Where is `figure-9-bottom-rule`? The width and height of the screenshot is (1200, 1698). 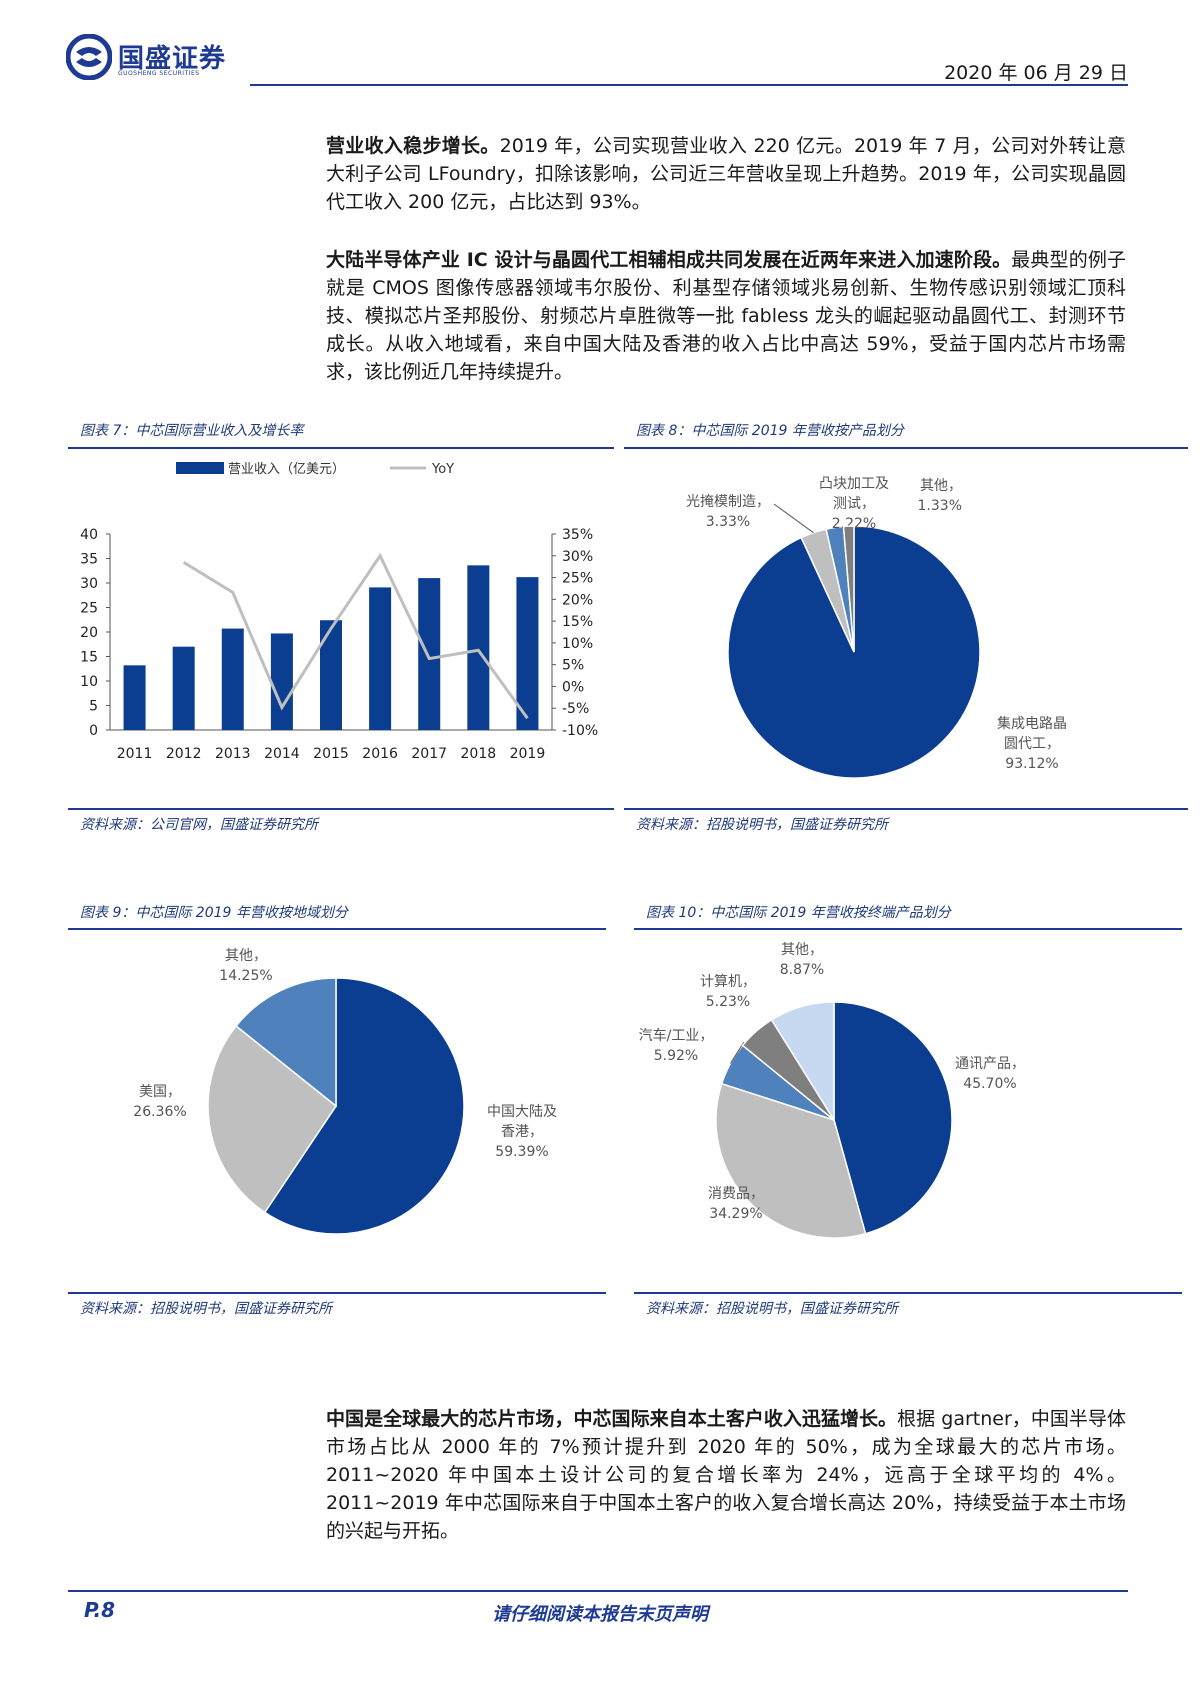
figure-9-bottom-rule is located at coordinates (337, 1293).